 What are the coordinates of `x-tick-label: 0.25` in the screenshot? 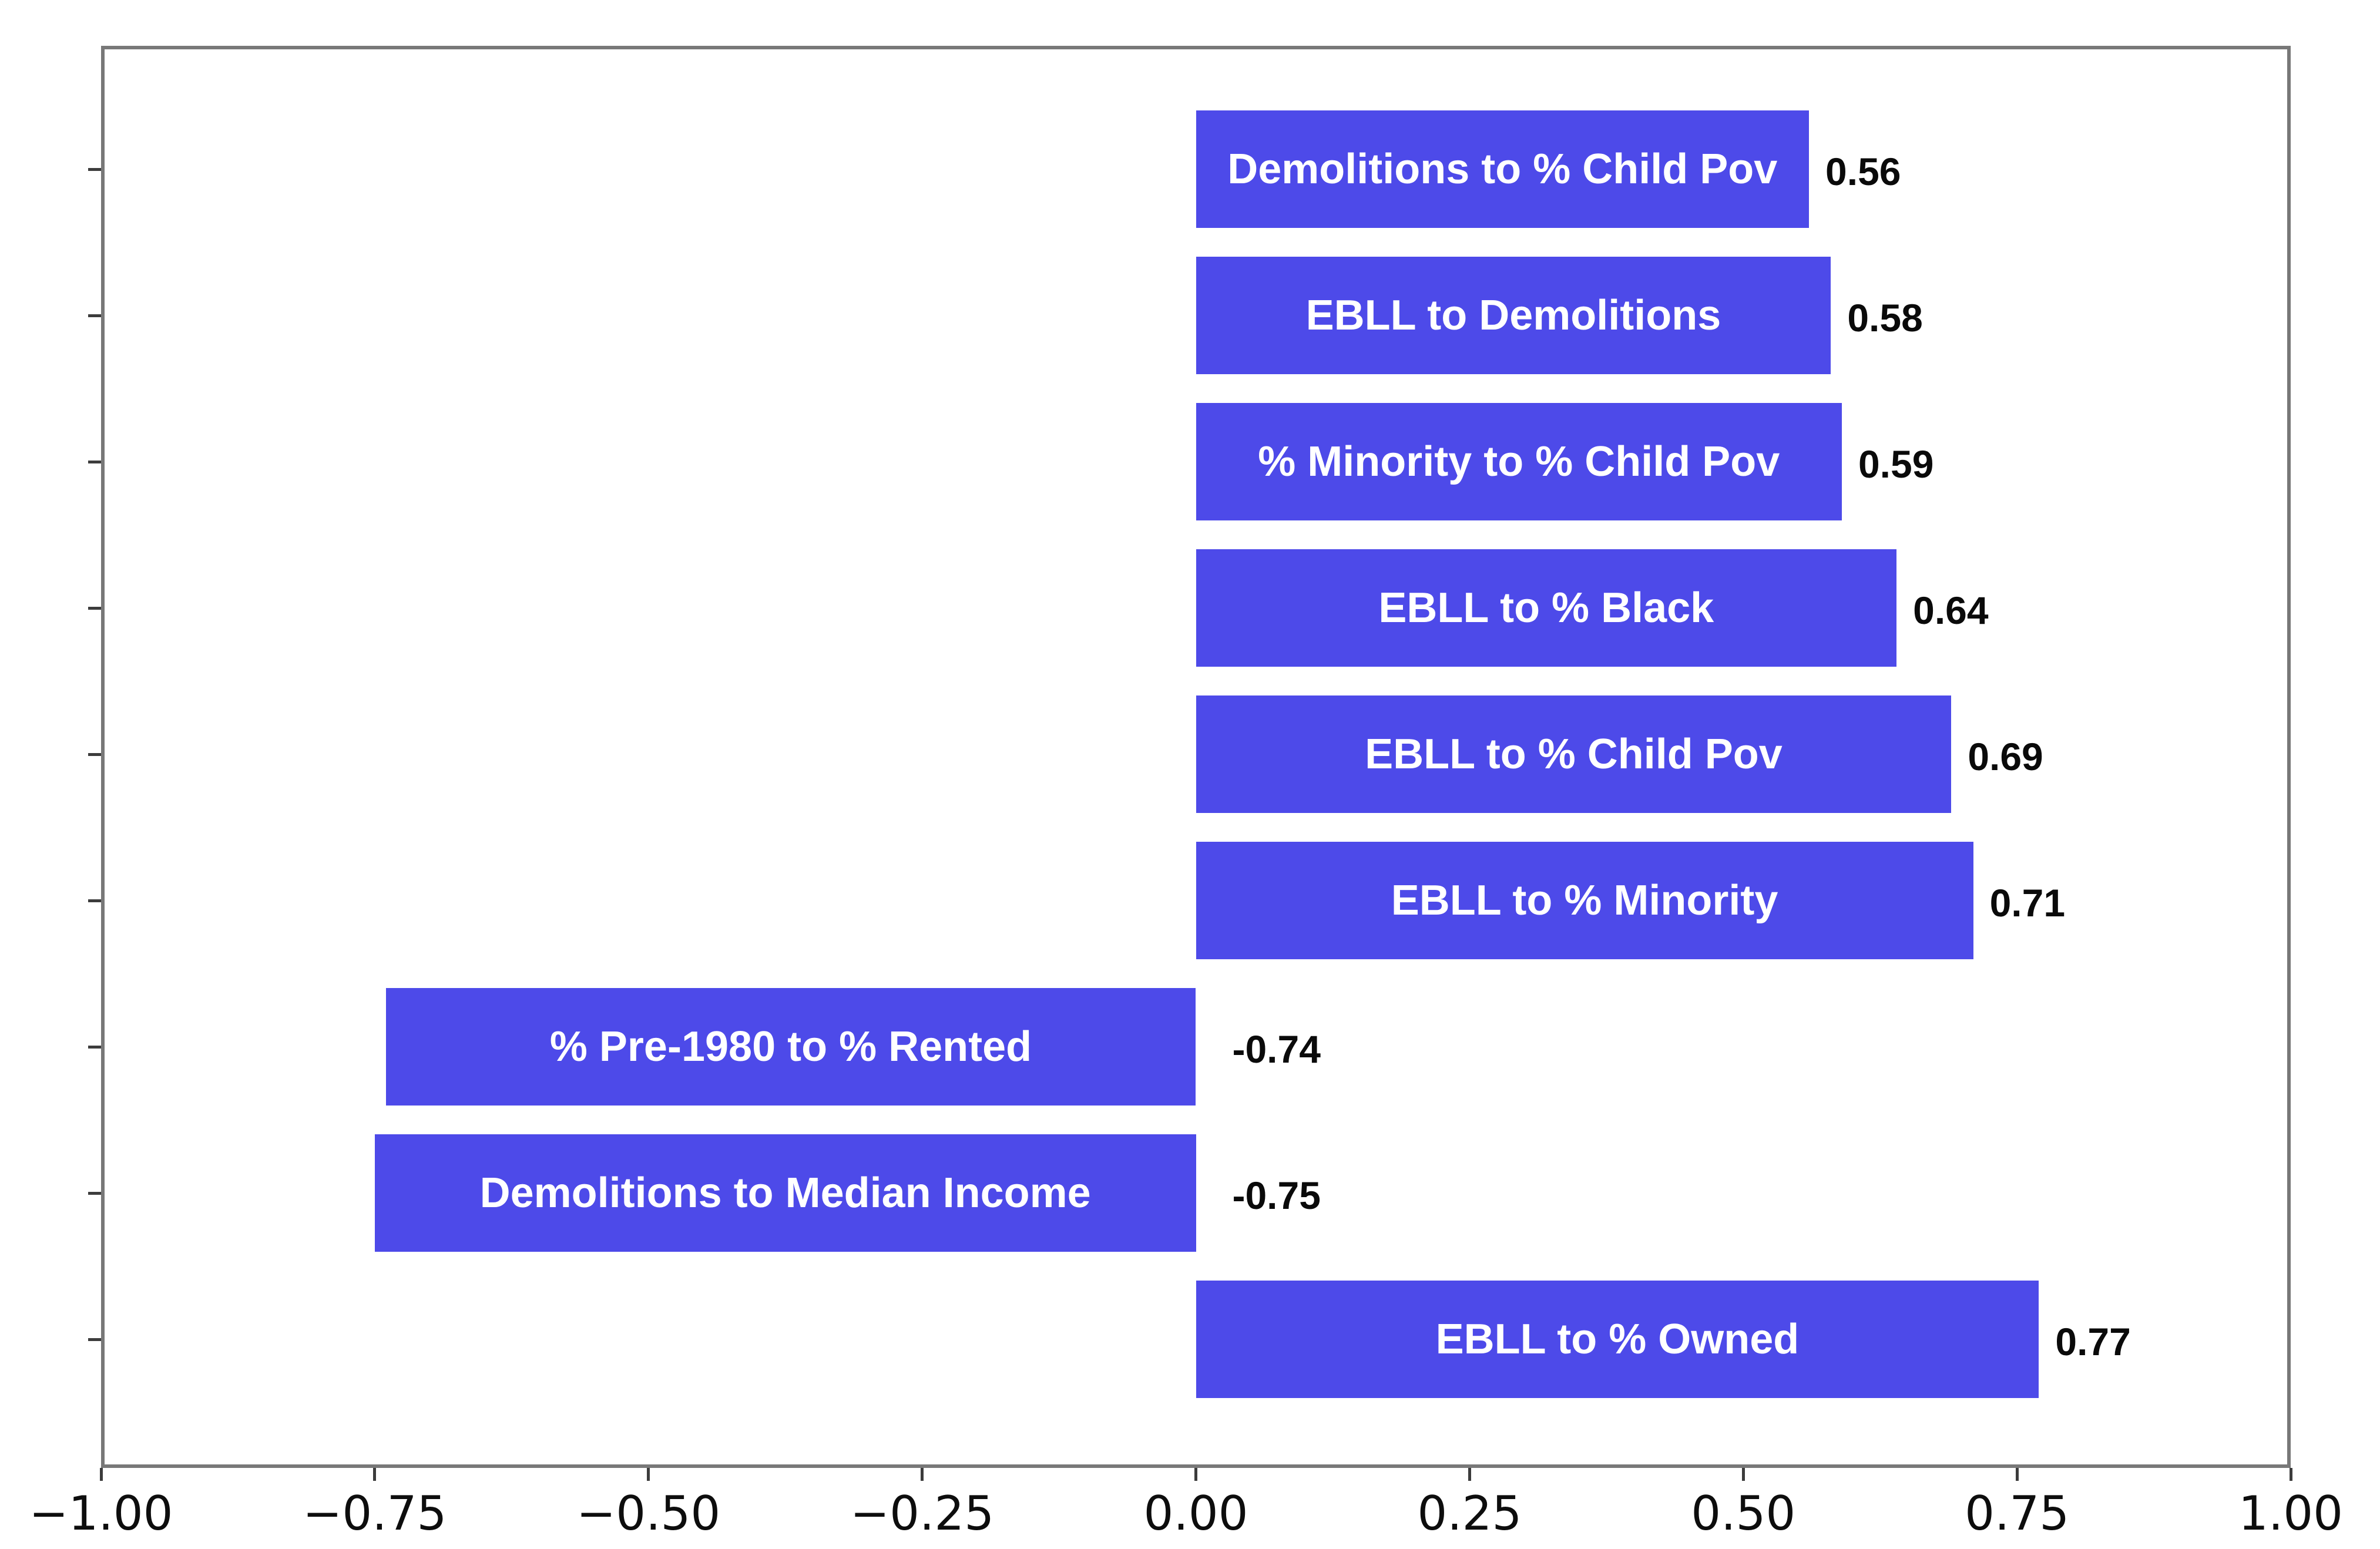 It's located at (1469, 1513).